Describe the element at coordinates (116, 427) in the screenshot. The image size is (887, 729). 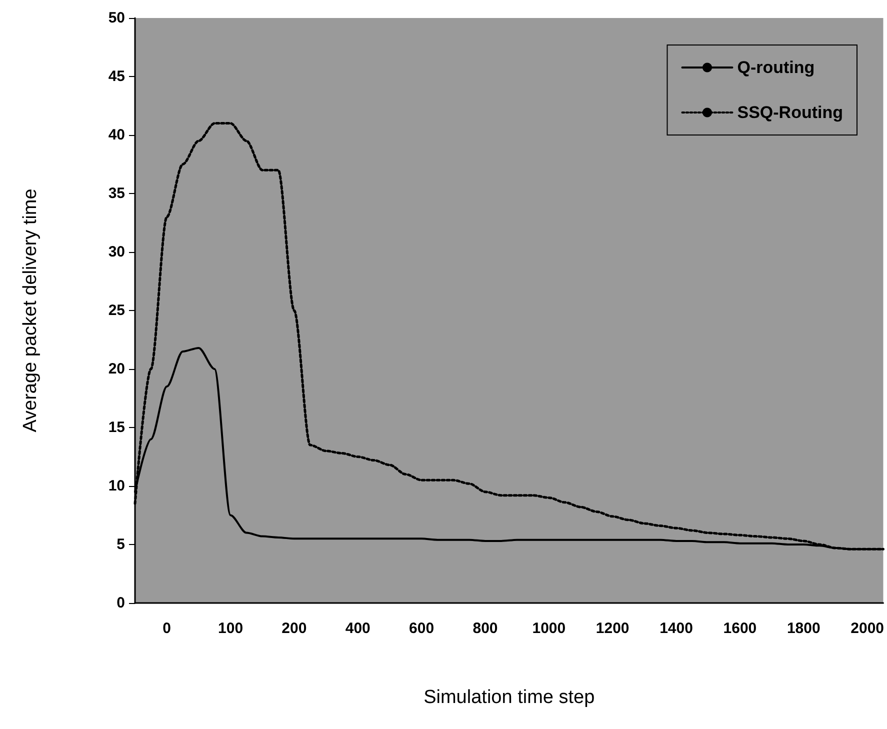
I see `y-tick-label: 15` at that location.